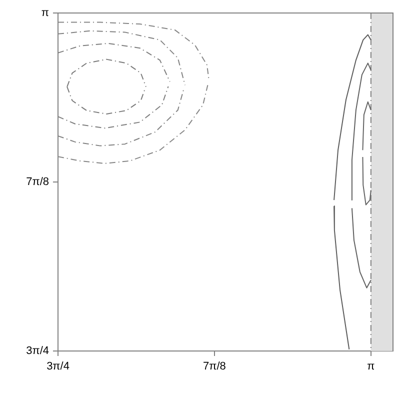  I want to click on x-tick-label: 7π/8, so click(214, 366).